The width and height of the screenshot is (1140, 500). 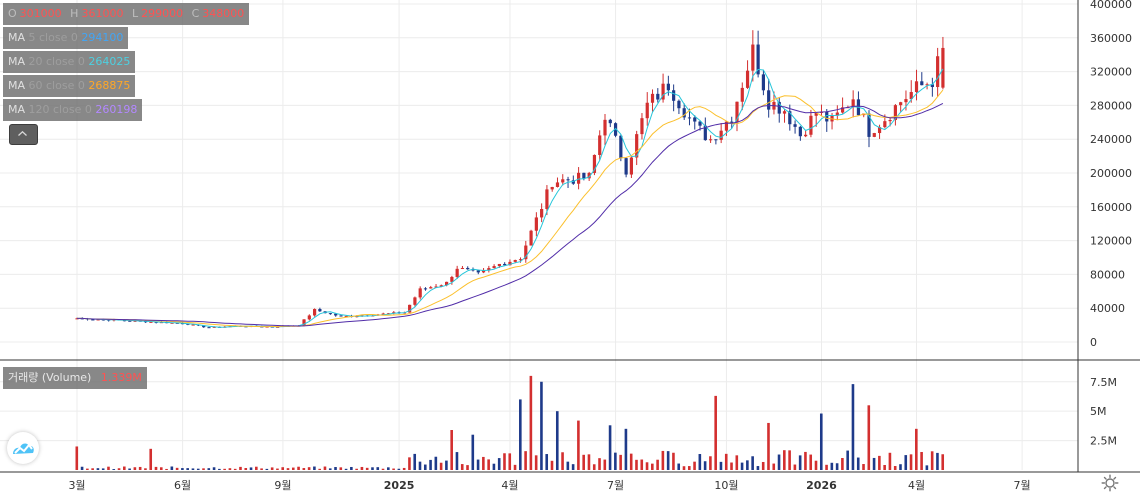 I want to click on x-tick-label: 2025, so click(x=399, y=485).